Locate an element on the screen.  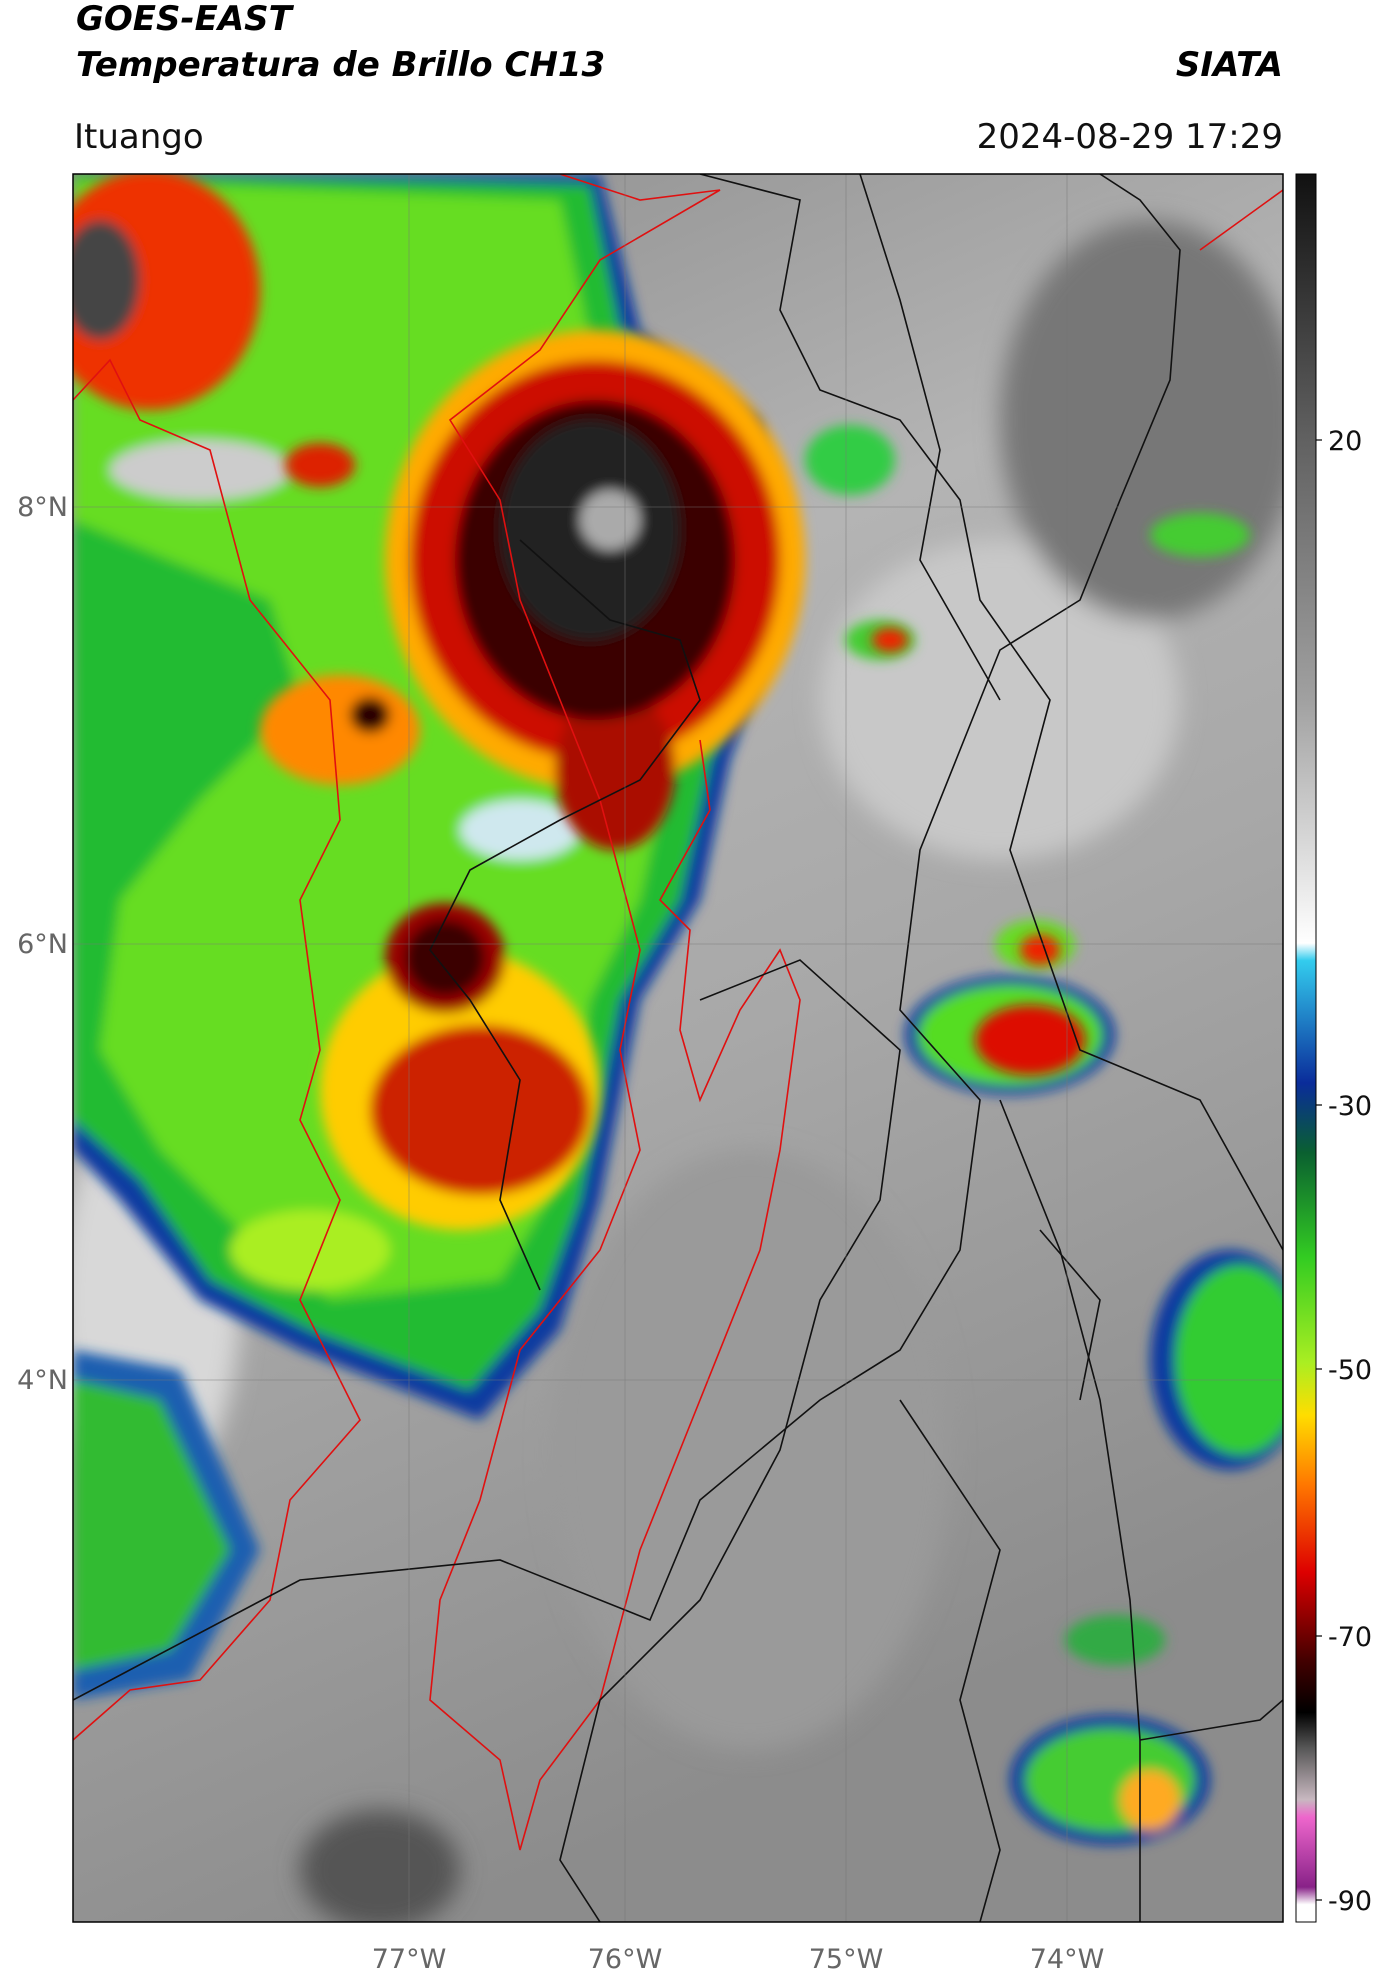
location: Ituango is located at coordinates (139, 137).